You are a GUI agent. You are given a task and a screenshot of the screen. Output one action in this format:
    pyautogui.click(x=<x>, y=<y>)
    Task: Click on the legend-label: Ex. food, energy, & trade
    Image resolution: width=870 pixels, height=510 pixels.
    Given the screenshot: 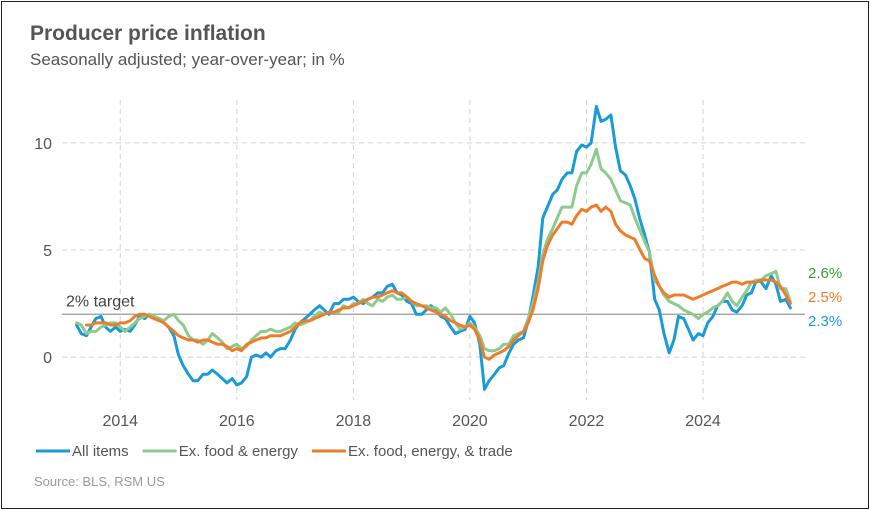 What is the action you would take?
    pyautogui.click(x=430, y=451)
    